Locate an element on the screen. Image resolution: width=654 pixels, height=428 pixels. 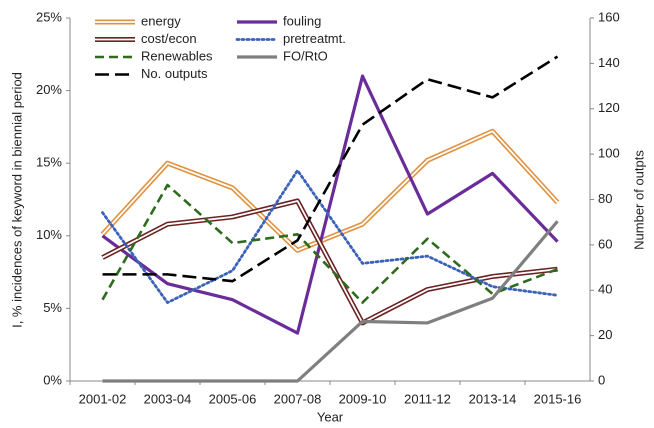
x-tick-label: 2015-16 is located at coordinates (558, 398).